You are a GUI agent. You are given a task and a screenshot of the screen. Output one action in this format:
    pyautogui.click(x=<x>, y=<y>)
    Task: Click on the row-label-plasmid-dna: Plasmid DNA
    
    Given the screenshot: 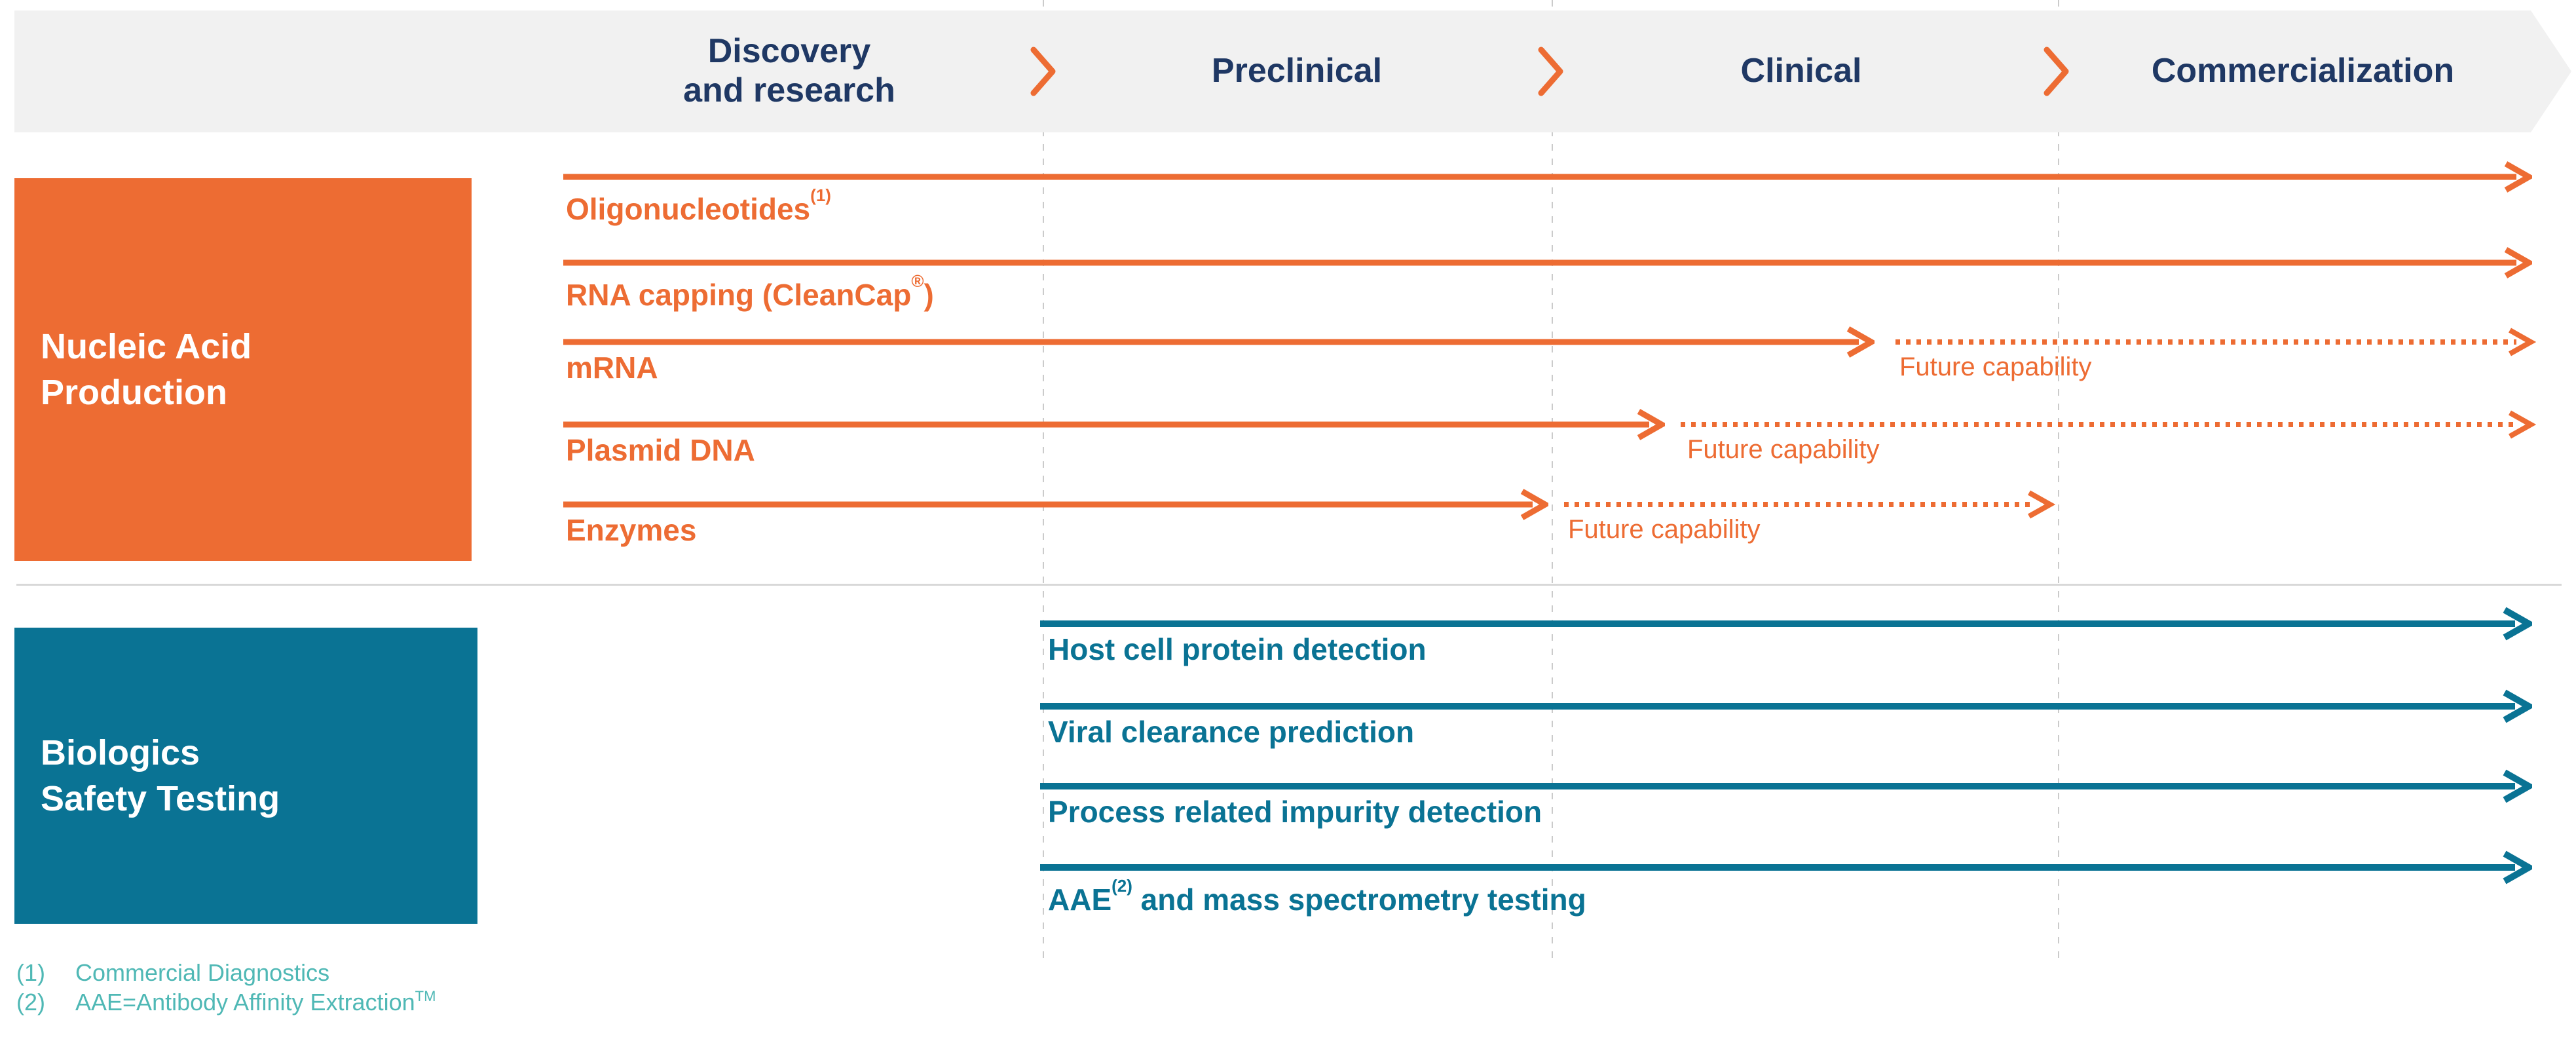 What is the action you would take?
    pyautogui.click(x=660, y=450)
    